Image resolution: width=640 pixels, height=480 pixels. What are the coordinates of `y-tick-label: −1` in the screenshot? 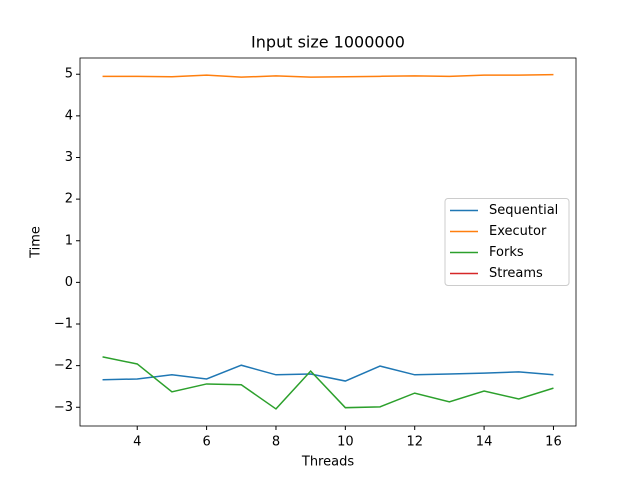 It's located at (63, 324).